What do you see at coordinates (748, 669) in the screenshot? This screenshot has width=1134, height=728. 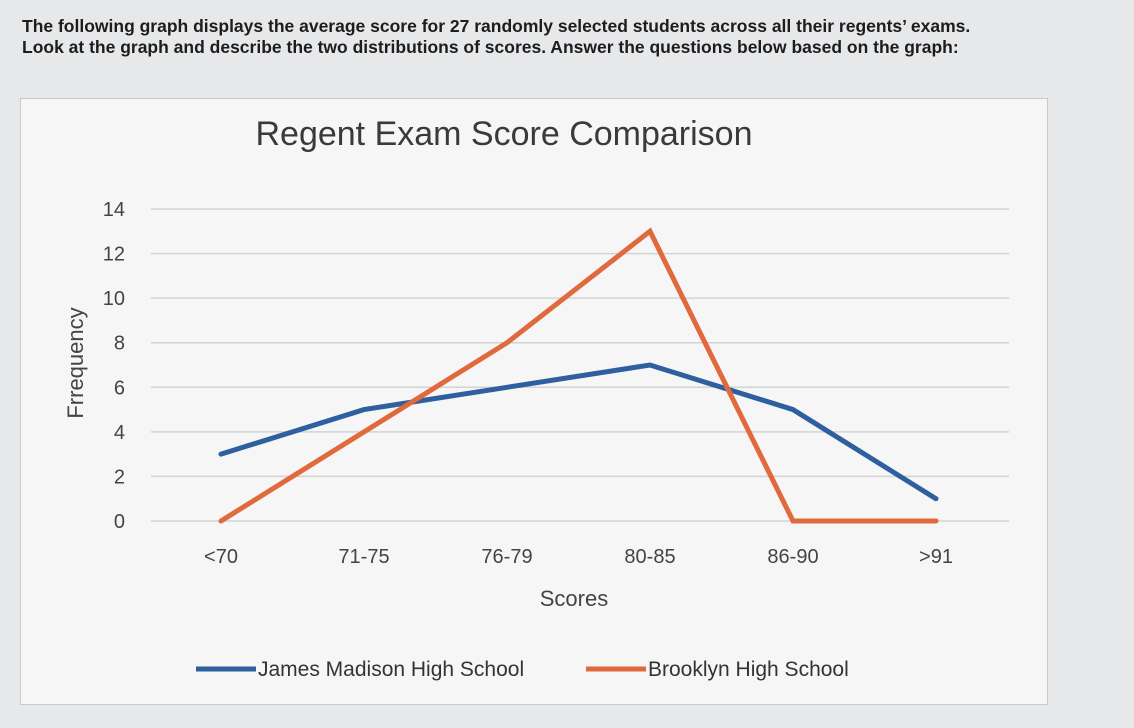 I see `legend-label-1: Brooklyn High School` at bounding box center [748, 669].